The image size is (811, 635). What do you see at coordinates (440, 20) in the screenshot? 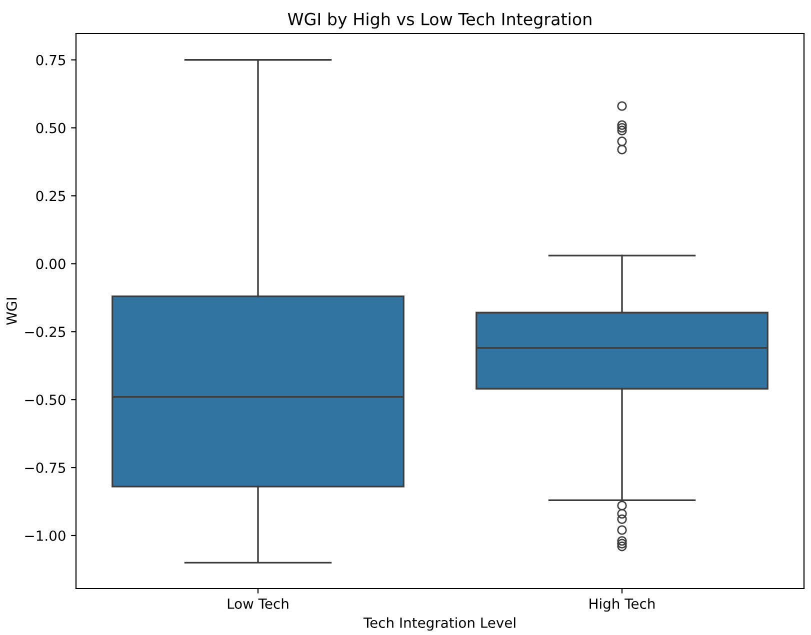
I see `chart-title: WGI by High vs Low Tech Integration` at bounding box center [440, 20].